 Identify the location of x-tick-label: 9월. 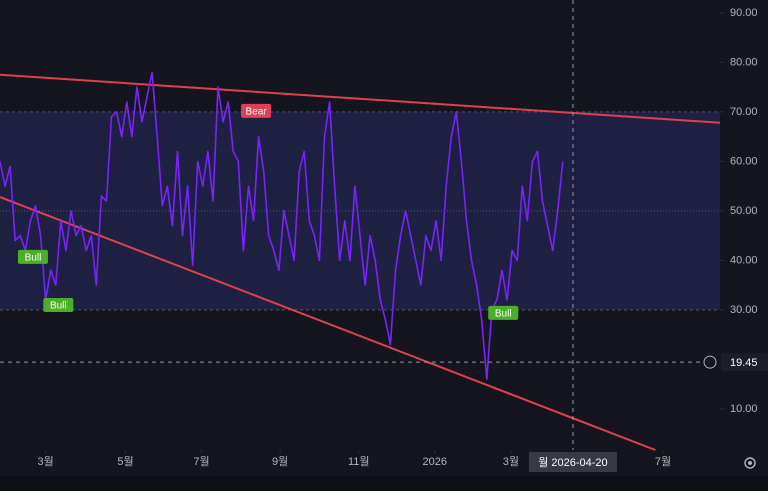
(280, 461).